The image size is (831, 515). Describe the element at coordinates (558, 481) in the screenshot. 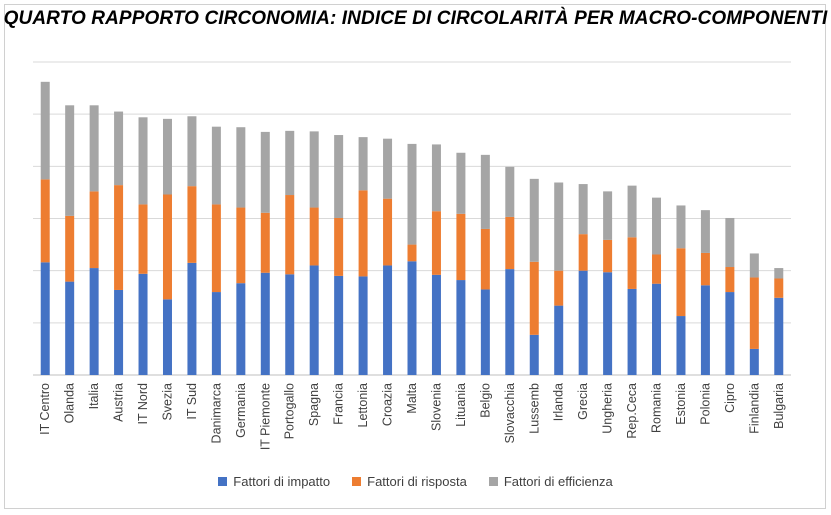

I see `legend-label: Fattori di efficienza` at that location.